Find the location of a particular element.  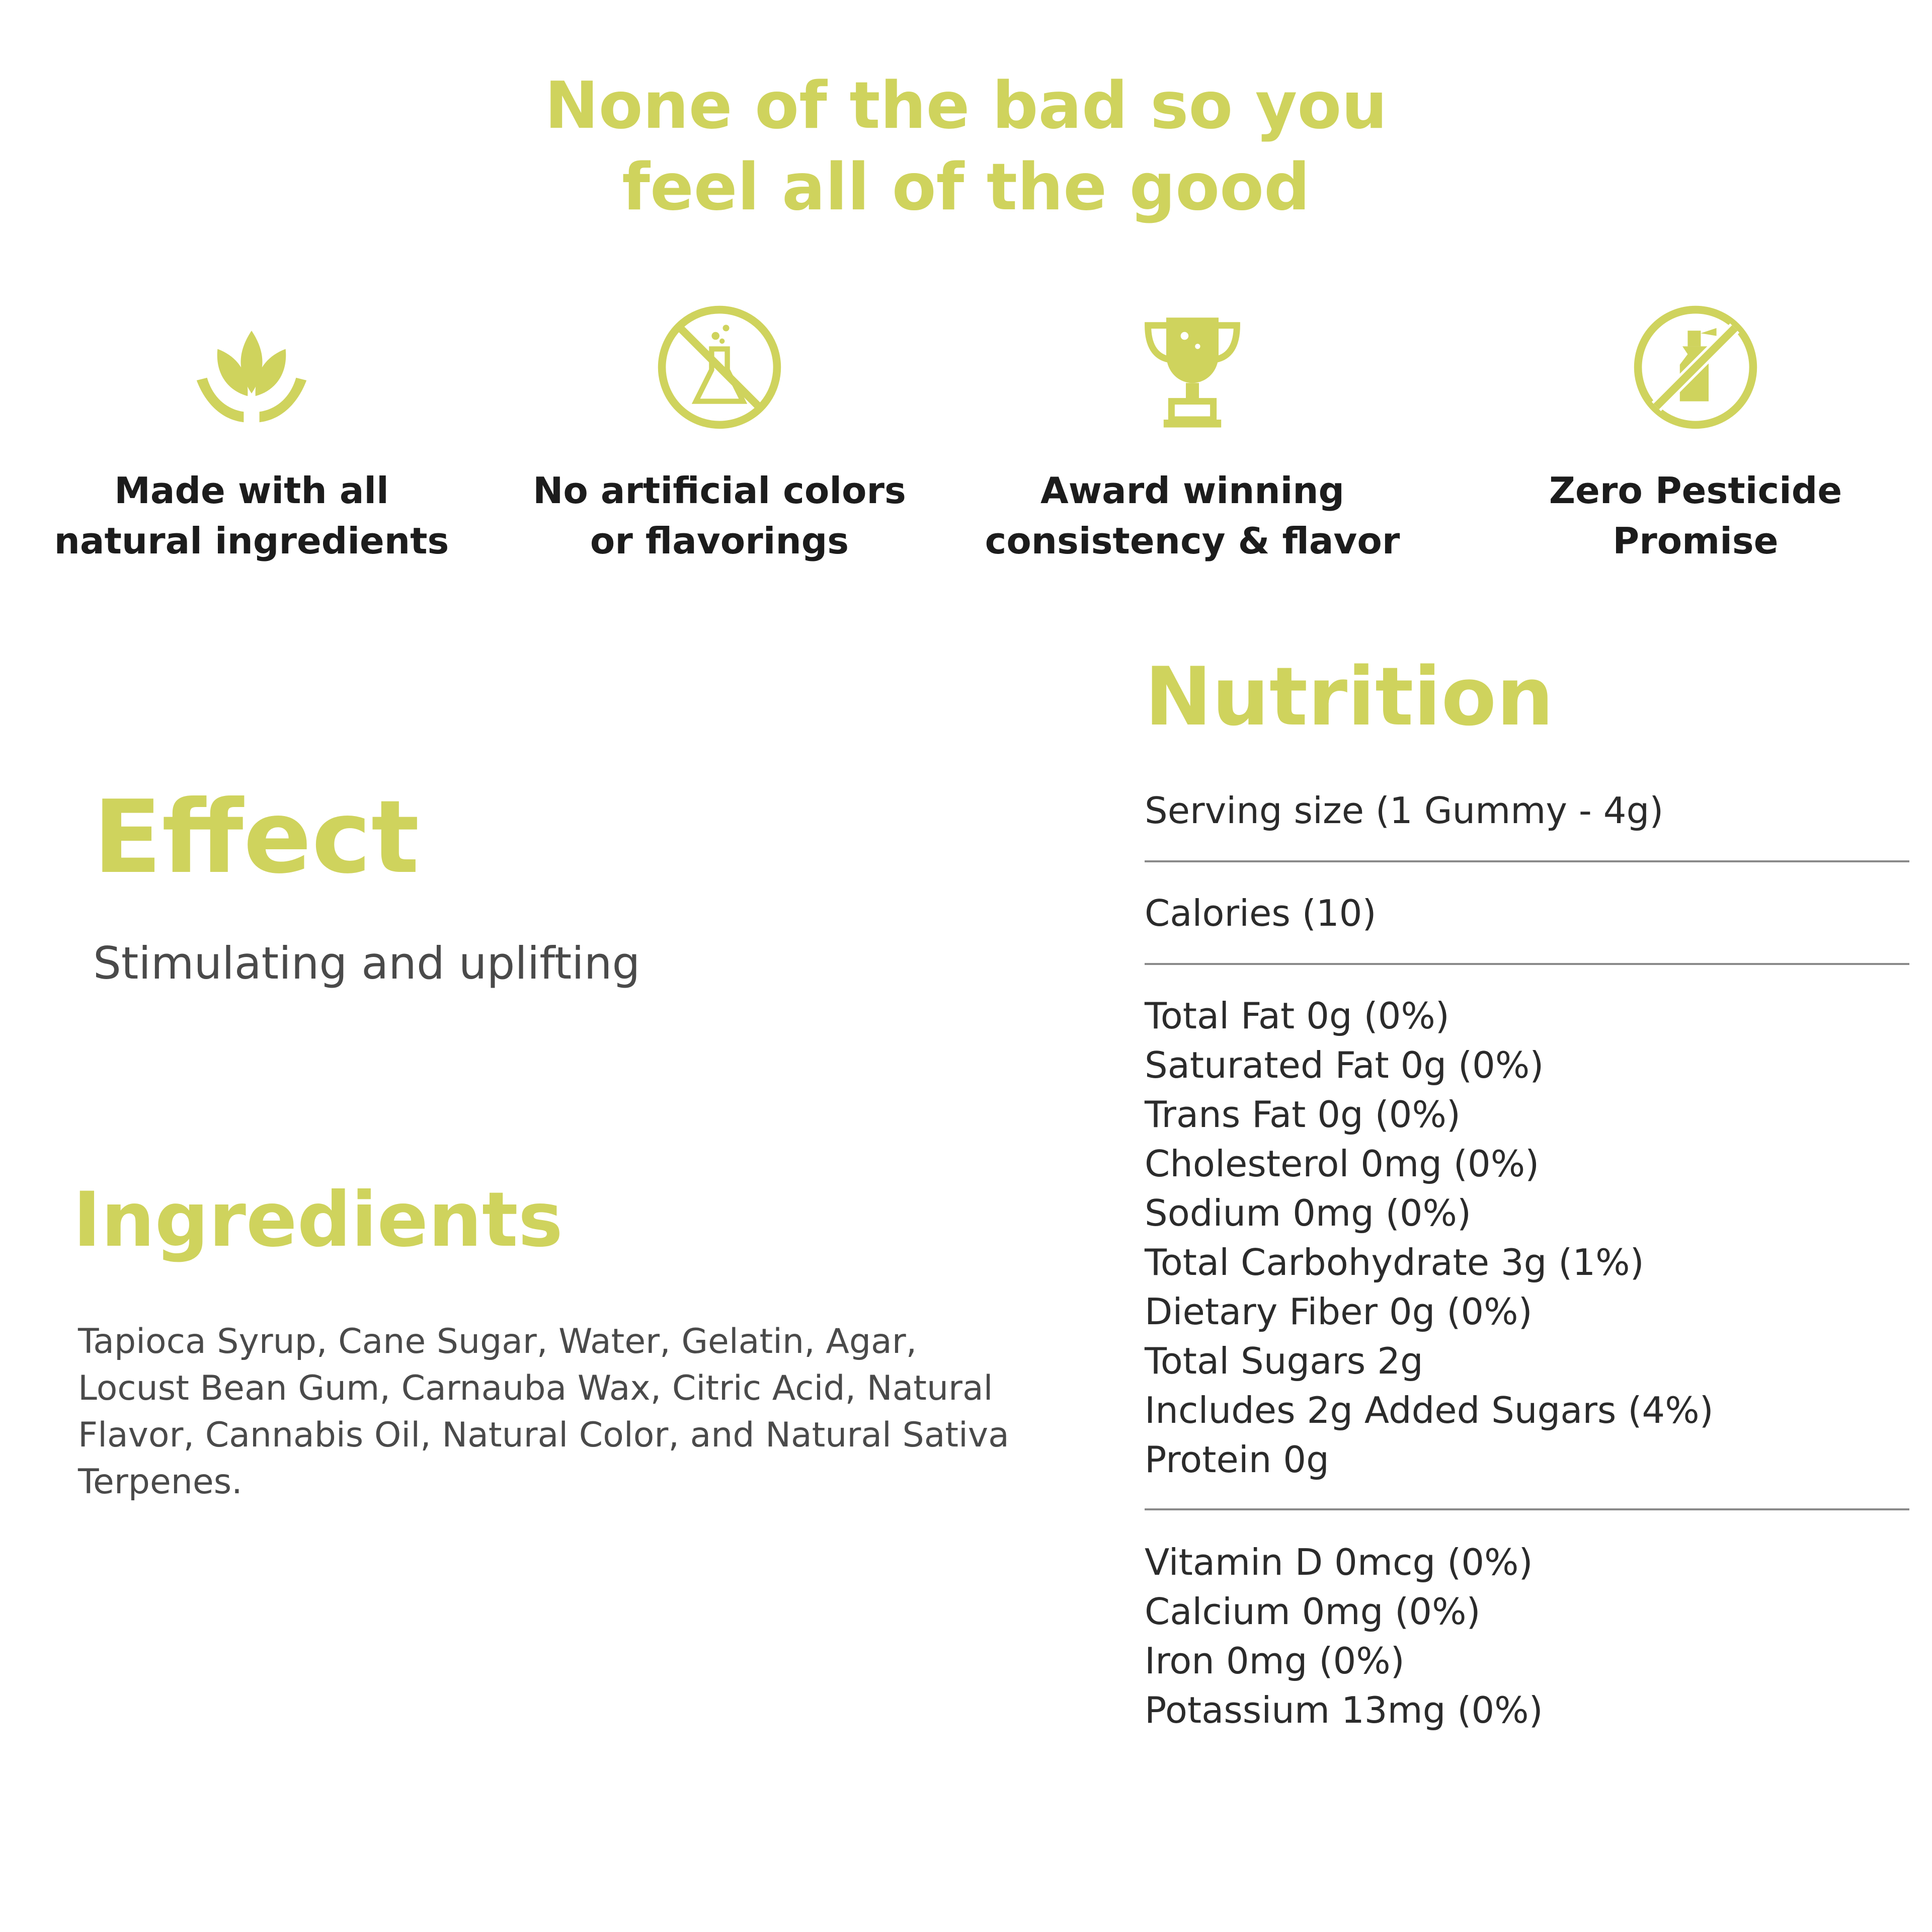

nutrient-row: Vitamin D 0mcg (0%) is located at coordinates (1339, 1562).